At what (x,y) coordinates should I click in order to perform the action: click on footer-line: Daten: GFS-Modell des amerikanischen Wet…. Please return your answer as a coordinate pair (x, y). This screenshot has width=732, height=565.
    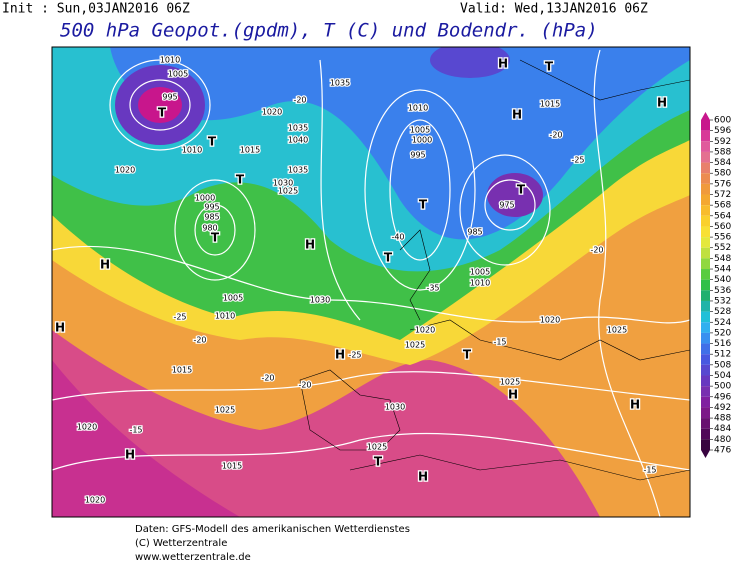
    Looking at the image, I should click on (272, 529).